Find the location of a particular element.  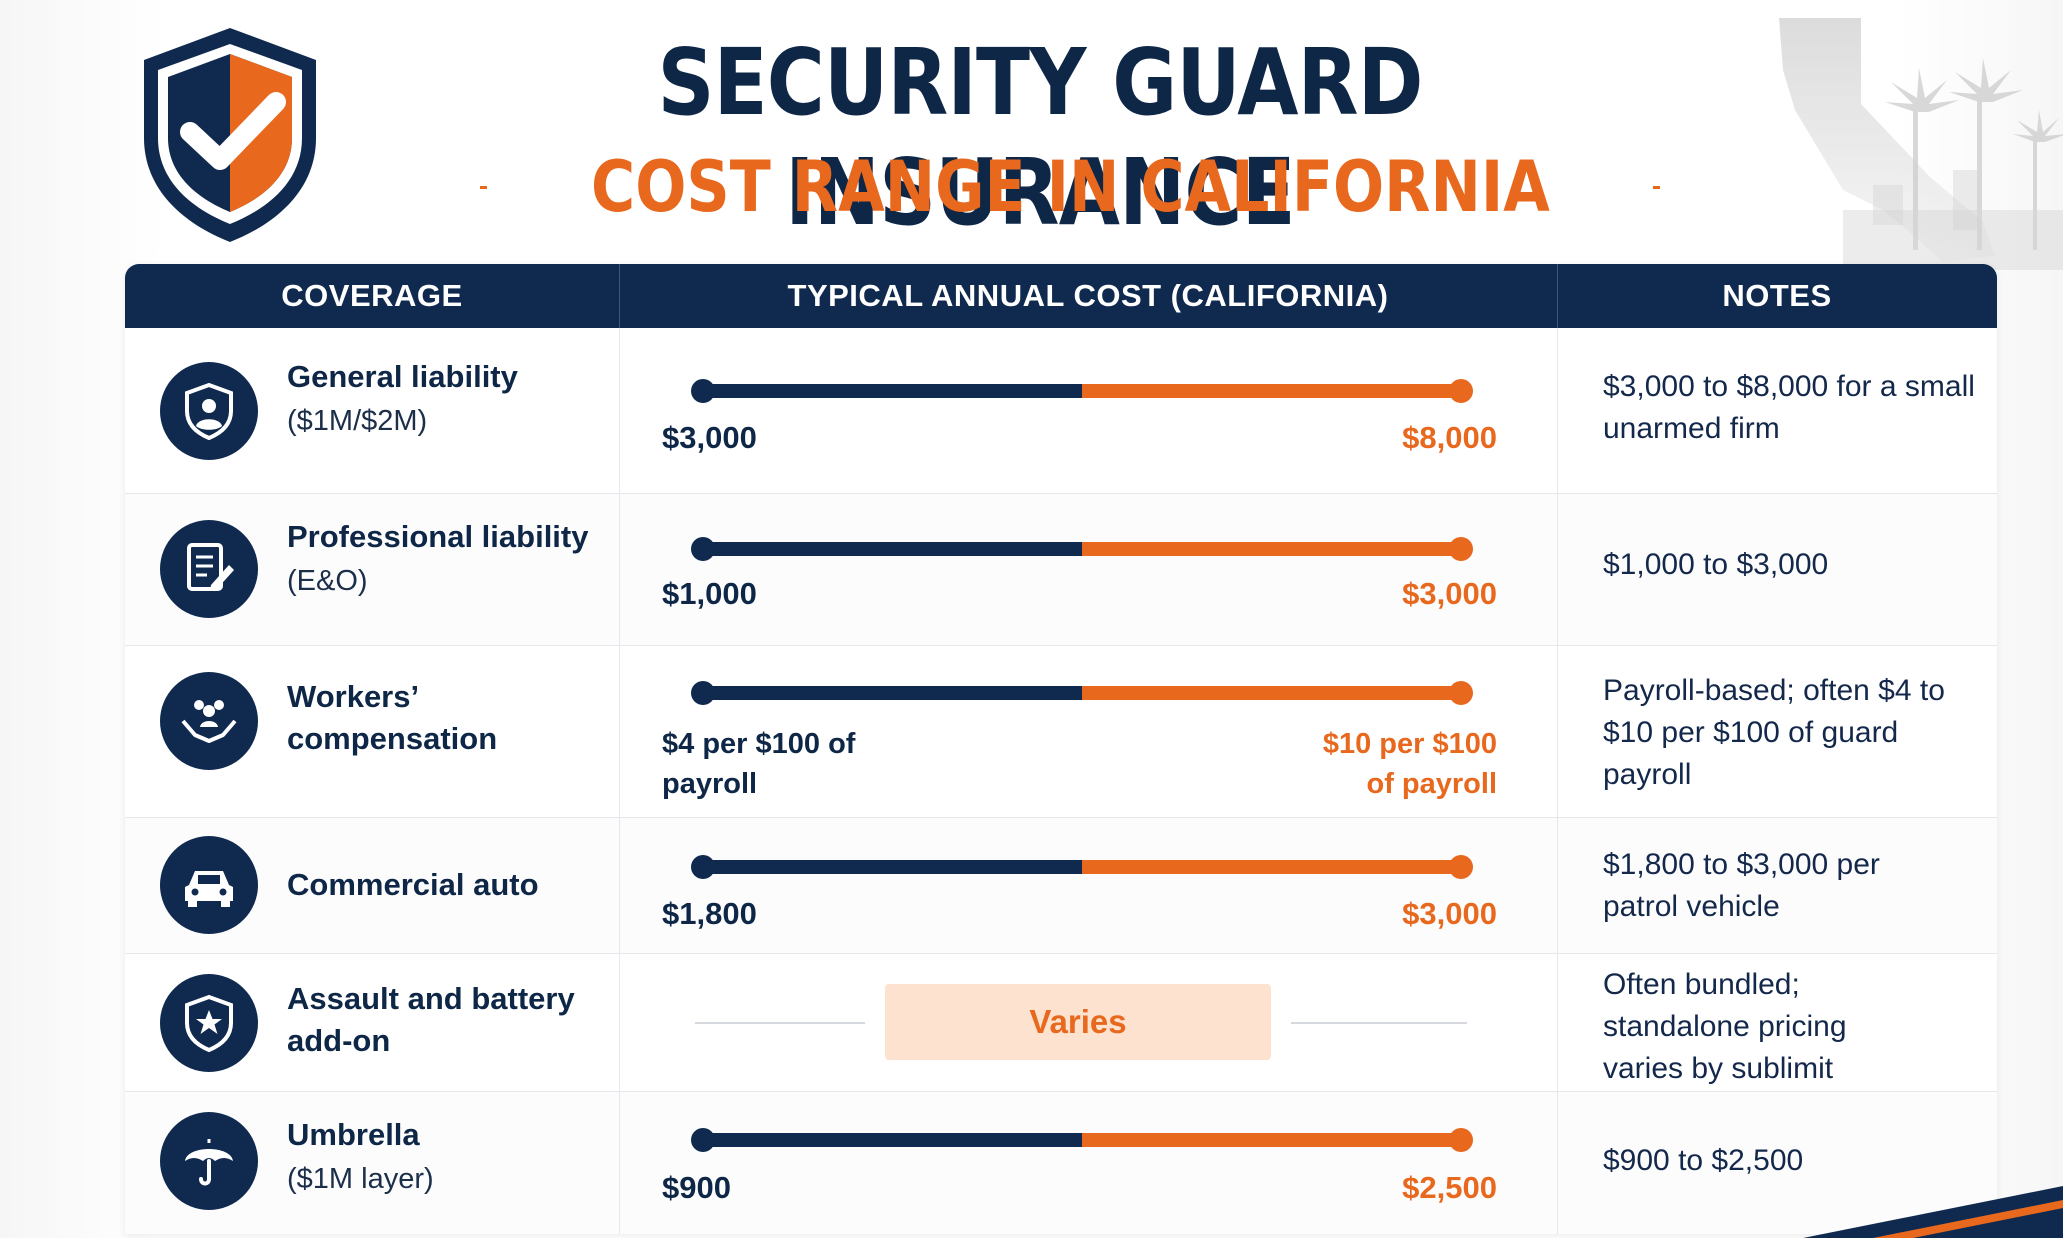

shield-check-logo-icon is located at coordinates (230, 135).